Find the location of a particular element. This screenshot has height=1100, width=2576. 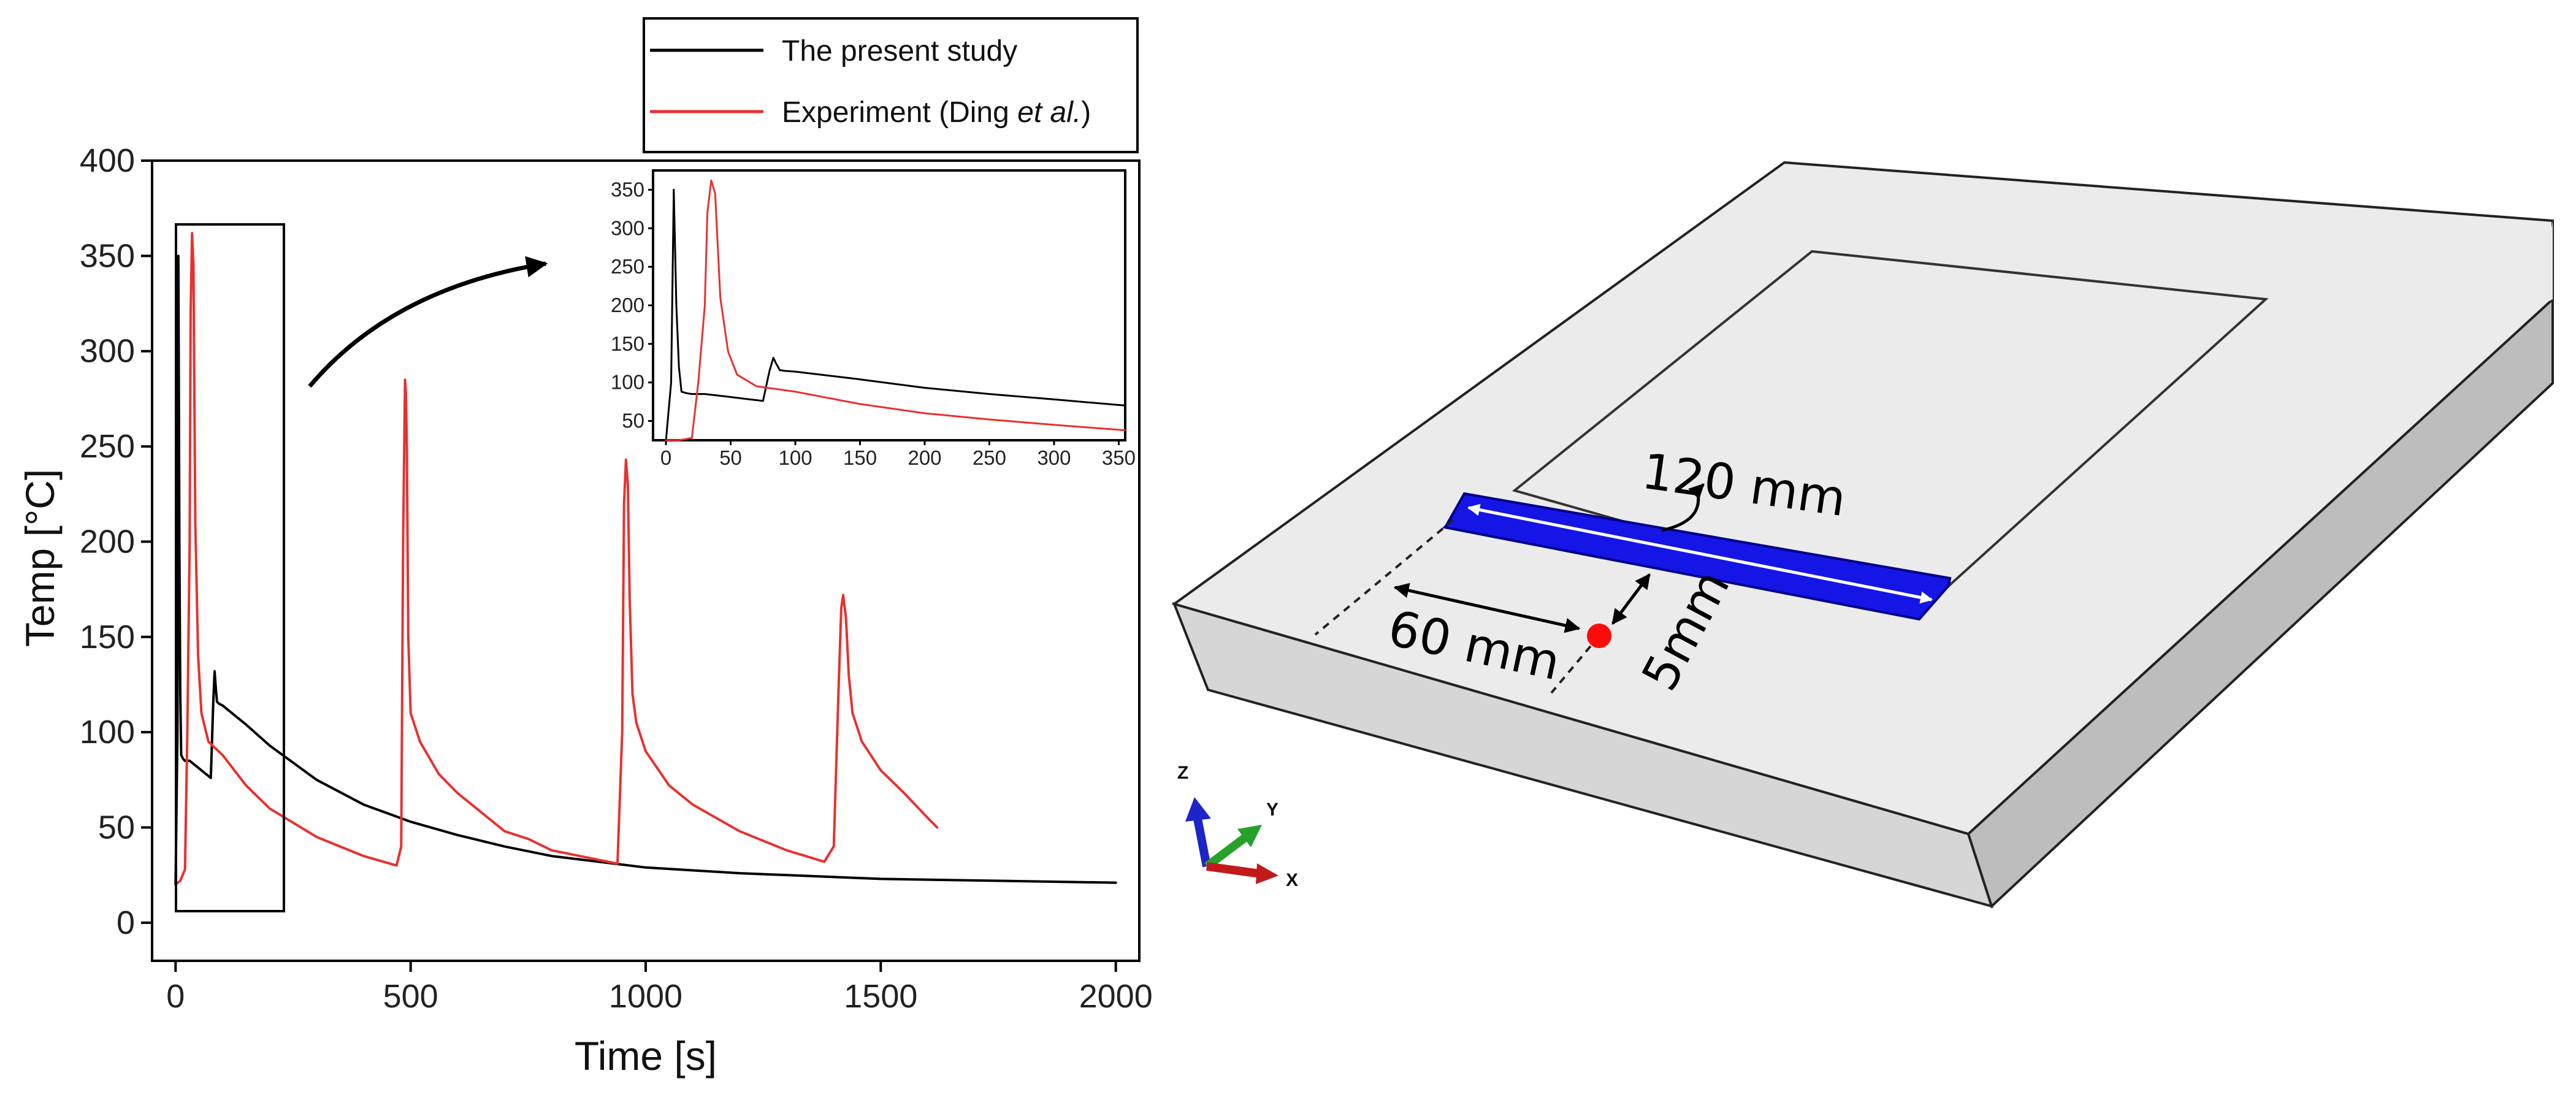

inset-ytick-label: 250 is located at coordinates (627, 266).